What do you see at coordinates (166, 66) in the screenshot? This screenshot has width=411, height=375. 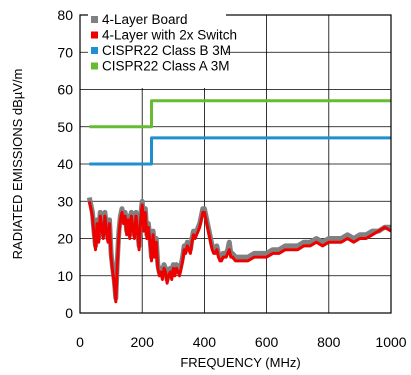 I see `legend-label: CISPR22 Class A 3M` at bounding box center [166, 66].